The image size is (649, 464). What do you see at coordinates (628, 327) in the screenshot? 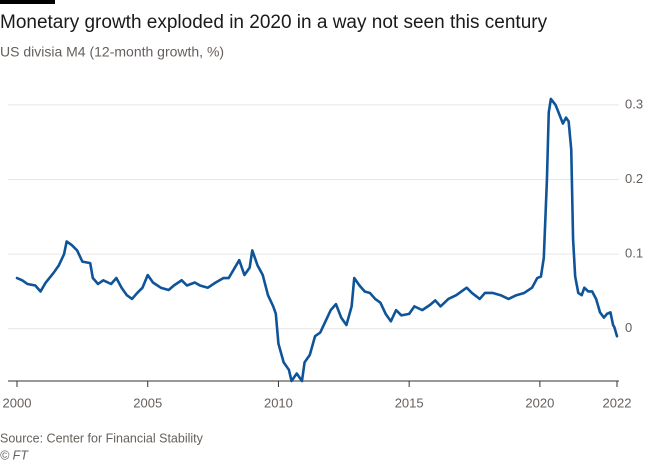
I see `y-tick-label: 0` at bounding box center [628, 327].